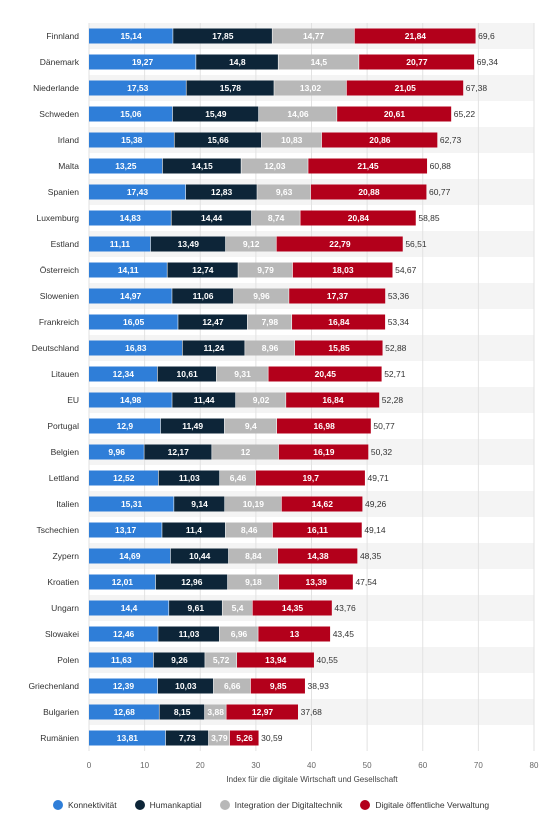 The width and height of the screenshot is (542, 833). I want to click on segment-data-label: 9,61, so click(196, 608).